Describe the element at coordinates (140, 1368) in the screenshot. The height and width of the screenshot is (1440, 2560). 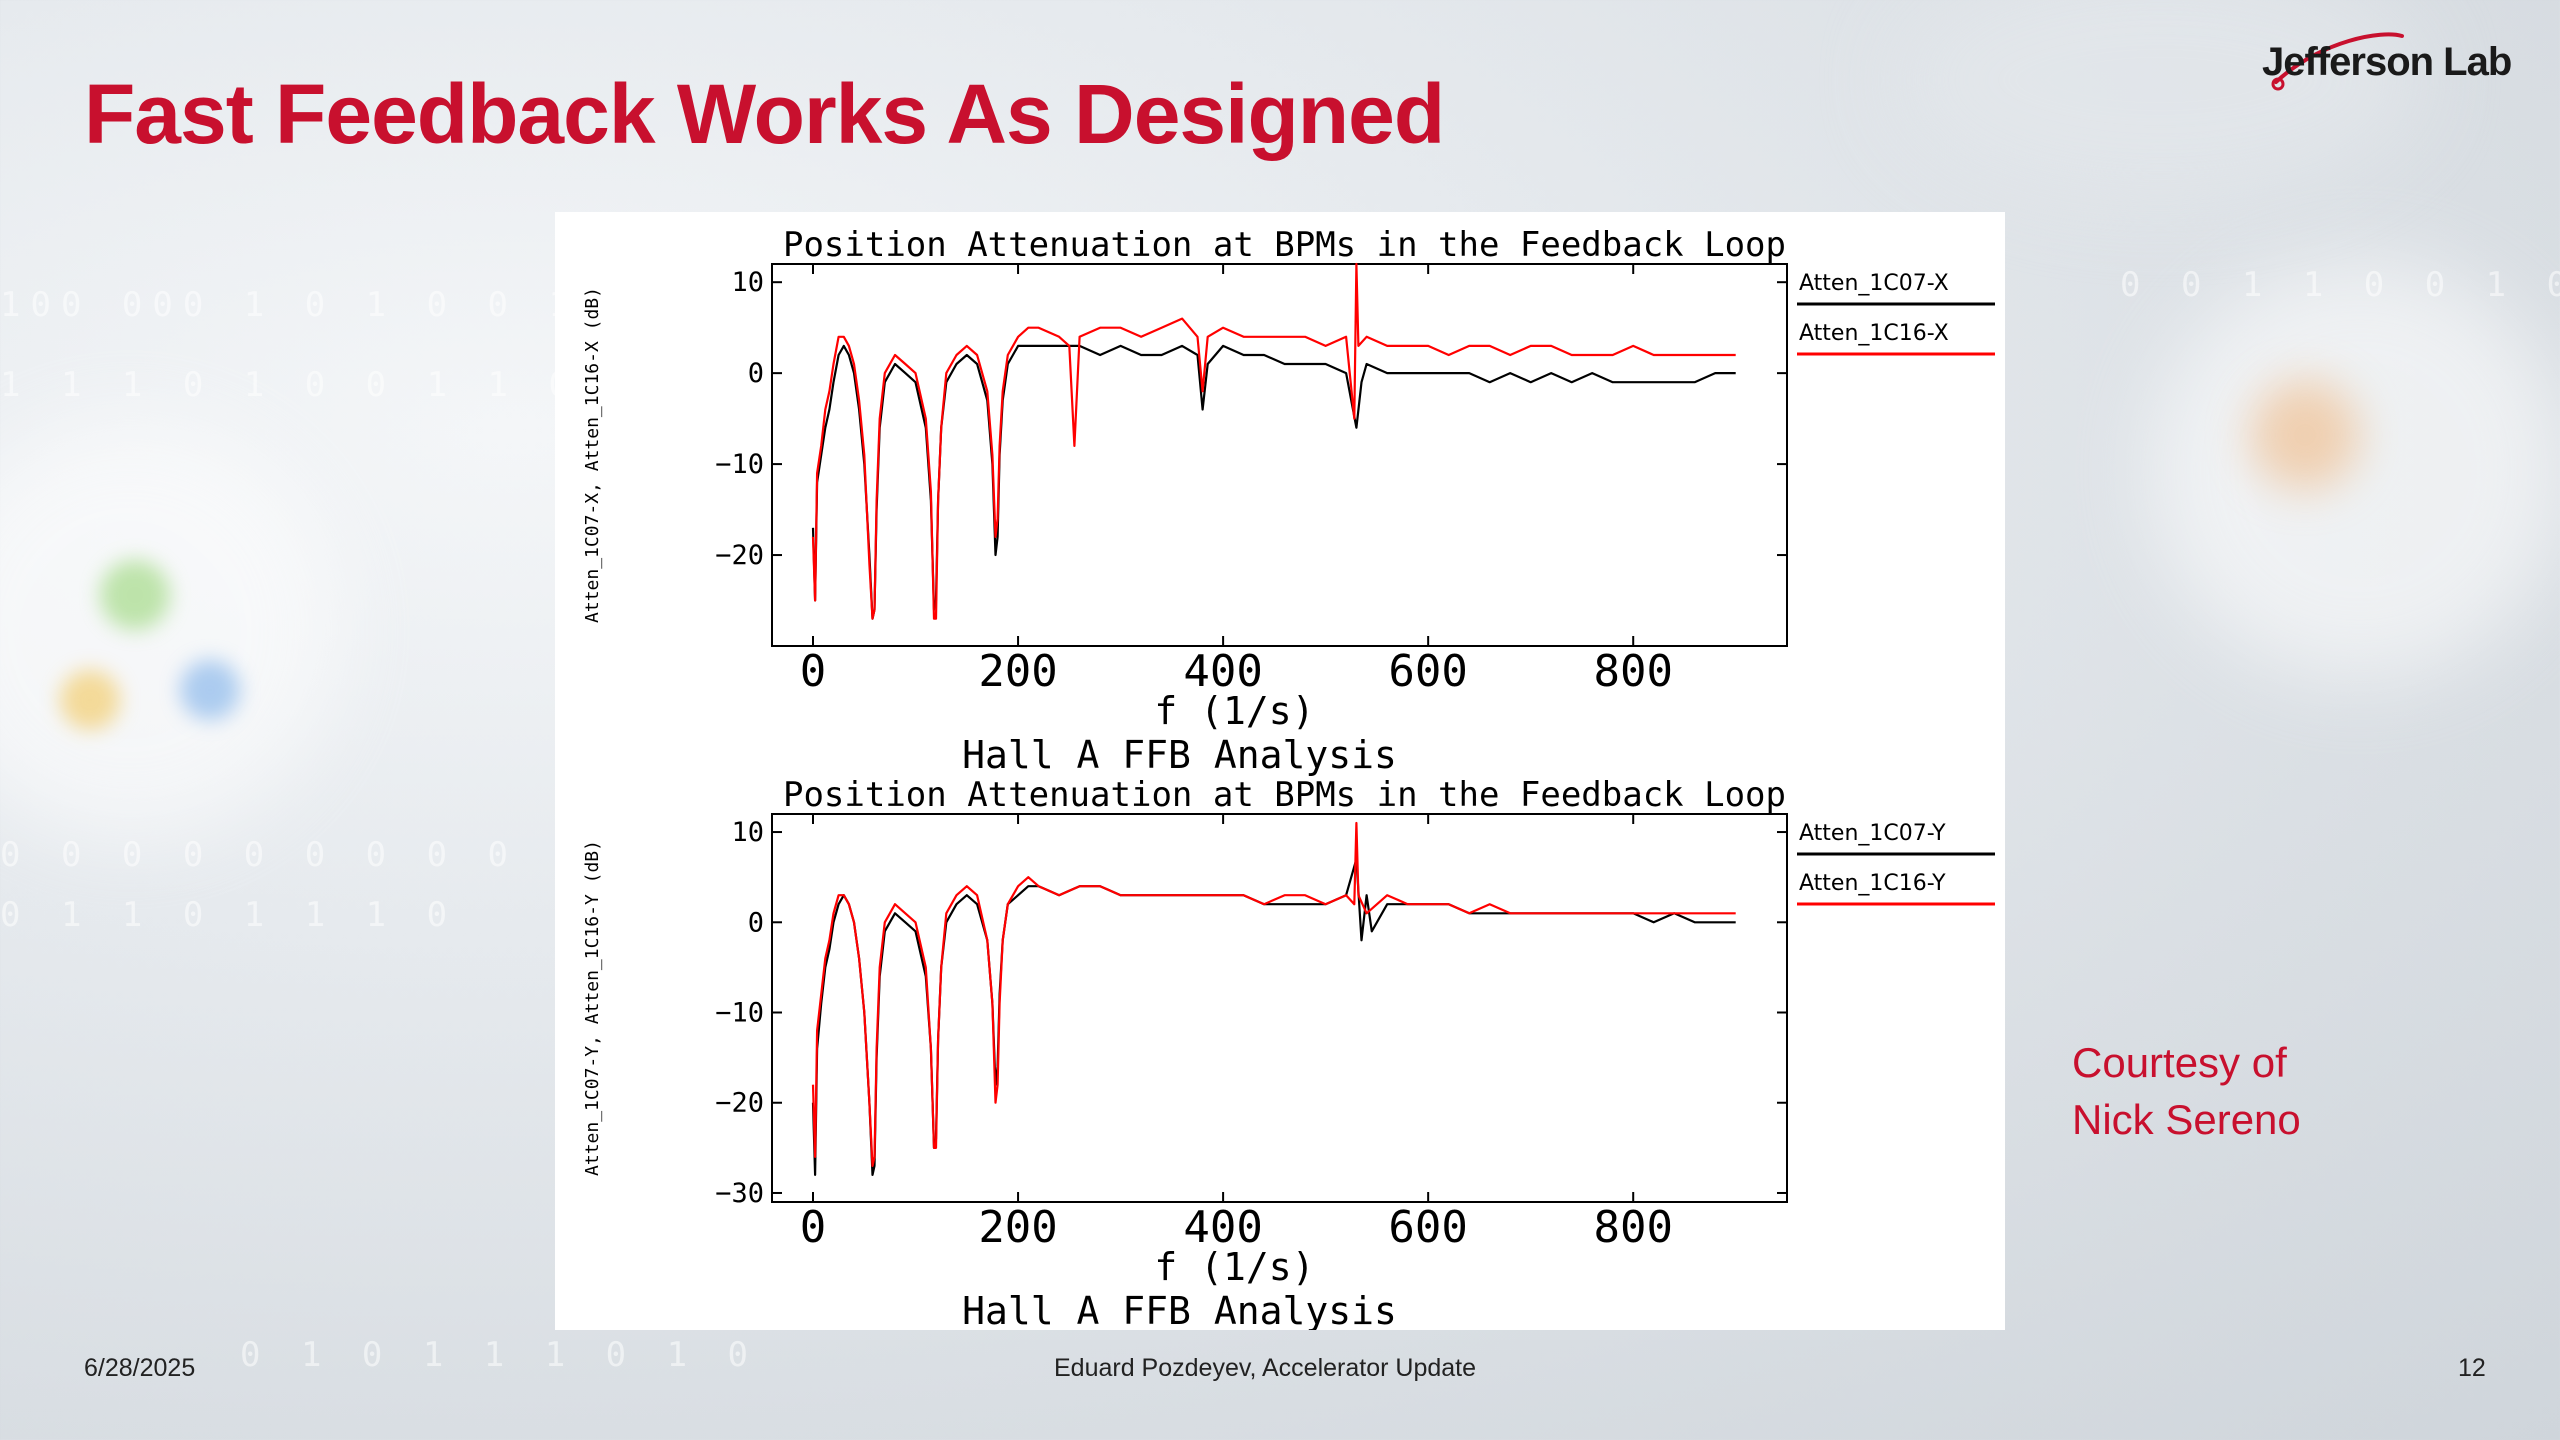
I see `footer-date: 6/28/2025` at that location.